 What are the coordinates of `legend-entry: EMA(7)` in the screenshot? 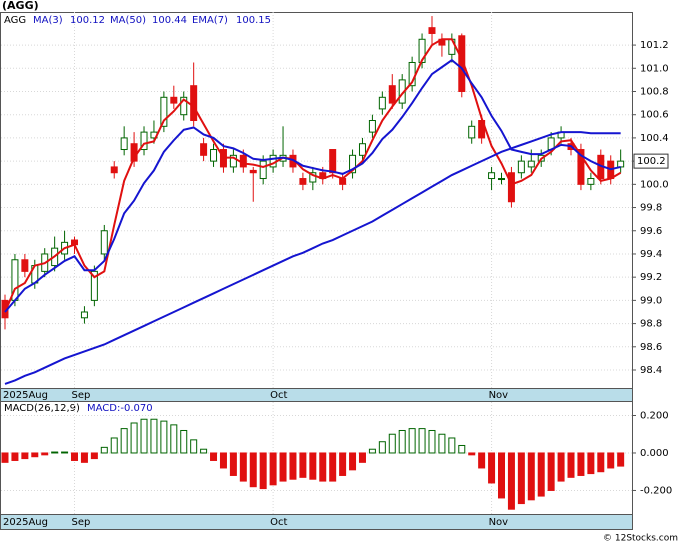 It's located at (210, 20).